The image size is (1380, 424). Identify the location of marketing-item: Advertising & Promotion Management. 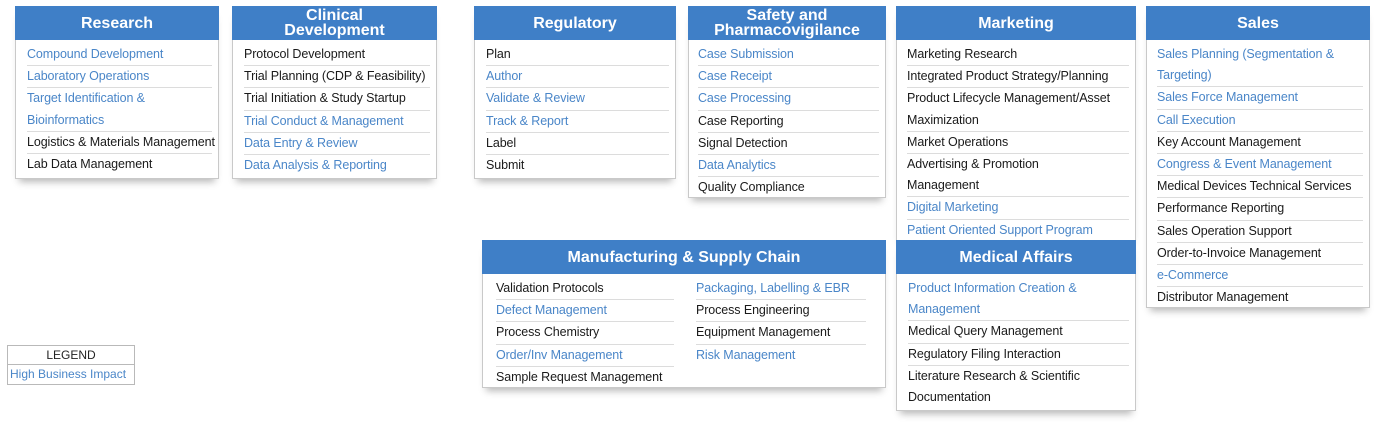
(1018, 176).